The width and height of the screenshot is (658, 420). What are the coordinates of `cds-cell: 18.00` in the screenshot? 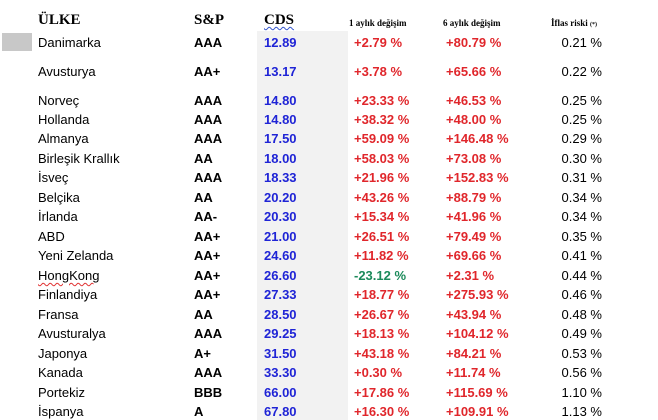 It's located at (280, 158).